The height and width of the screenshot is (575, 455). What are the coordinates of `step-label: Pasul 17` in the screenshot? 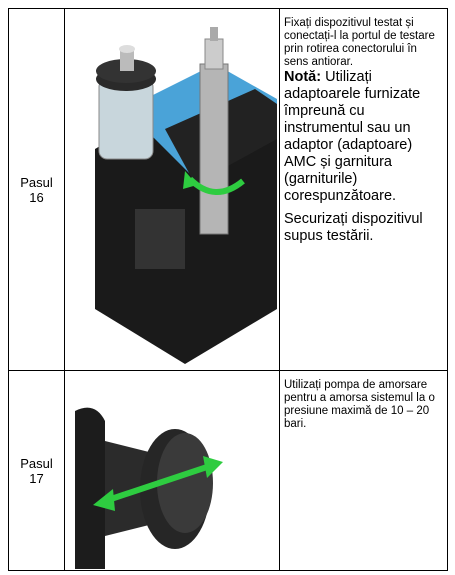 It's located at (36, 470).